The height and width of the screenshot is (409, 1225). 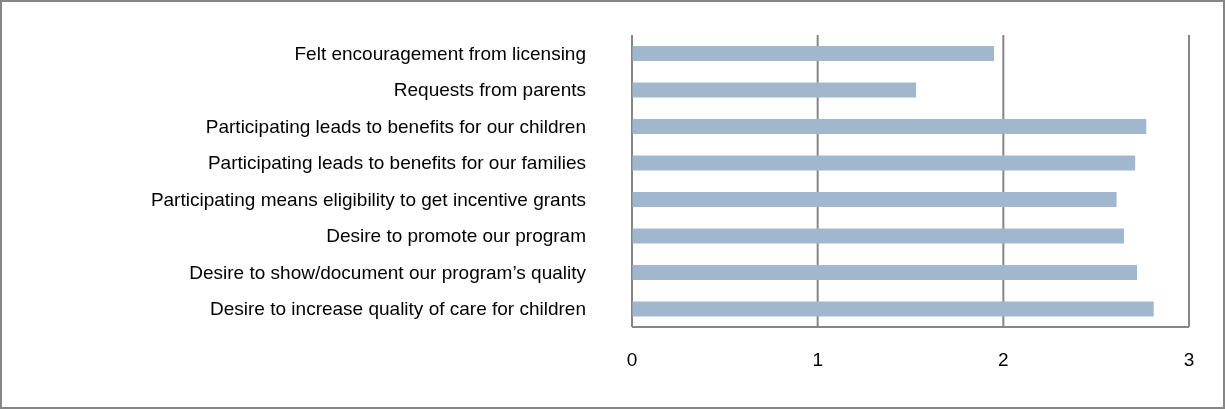 I want to click on y-tick-label: Participating means eligibility to get incentive grants, so click(x=368, y=199).